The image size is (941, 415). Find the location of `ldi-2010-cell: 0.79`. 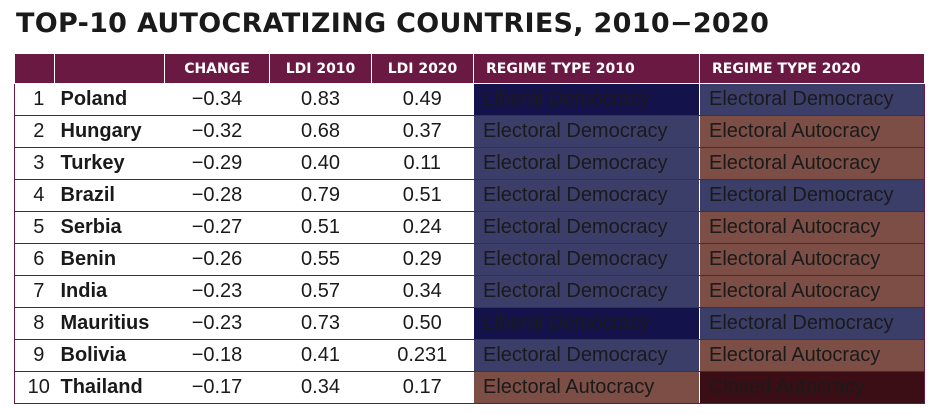

ldi-2010-cell: 0.79 is located at coordinates (320, 195).